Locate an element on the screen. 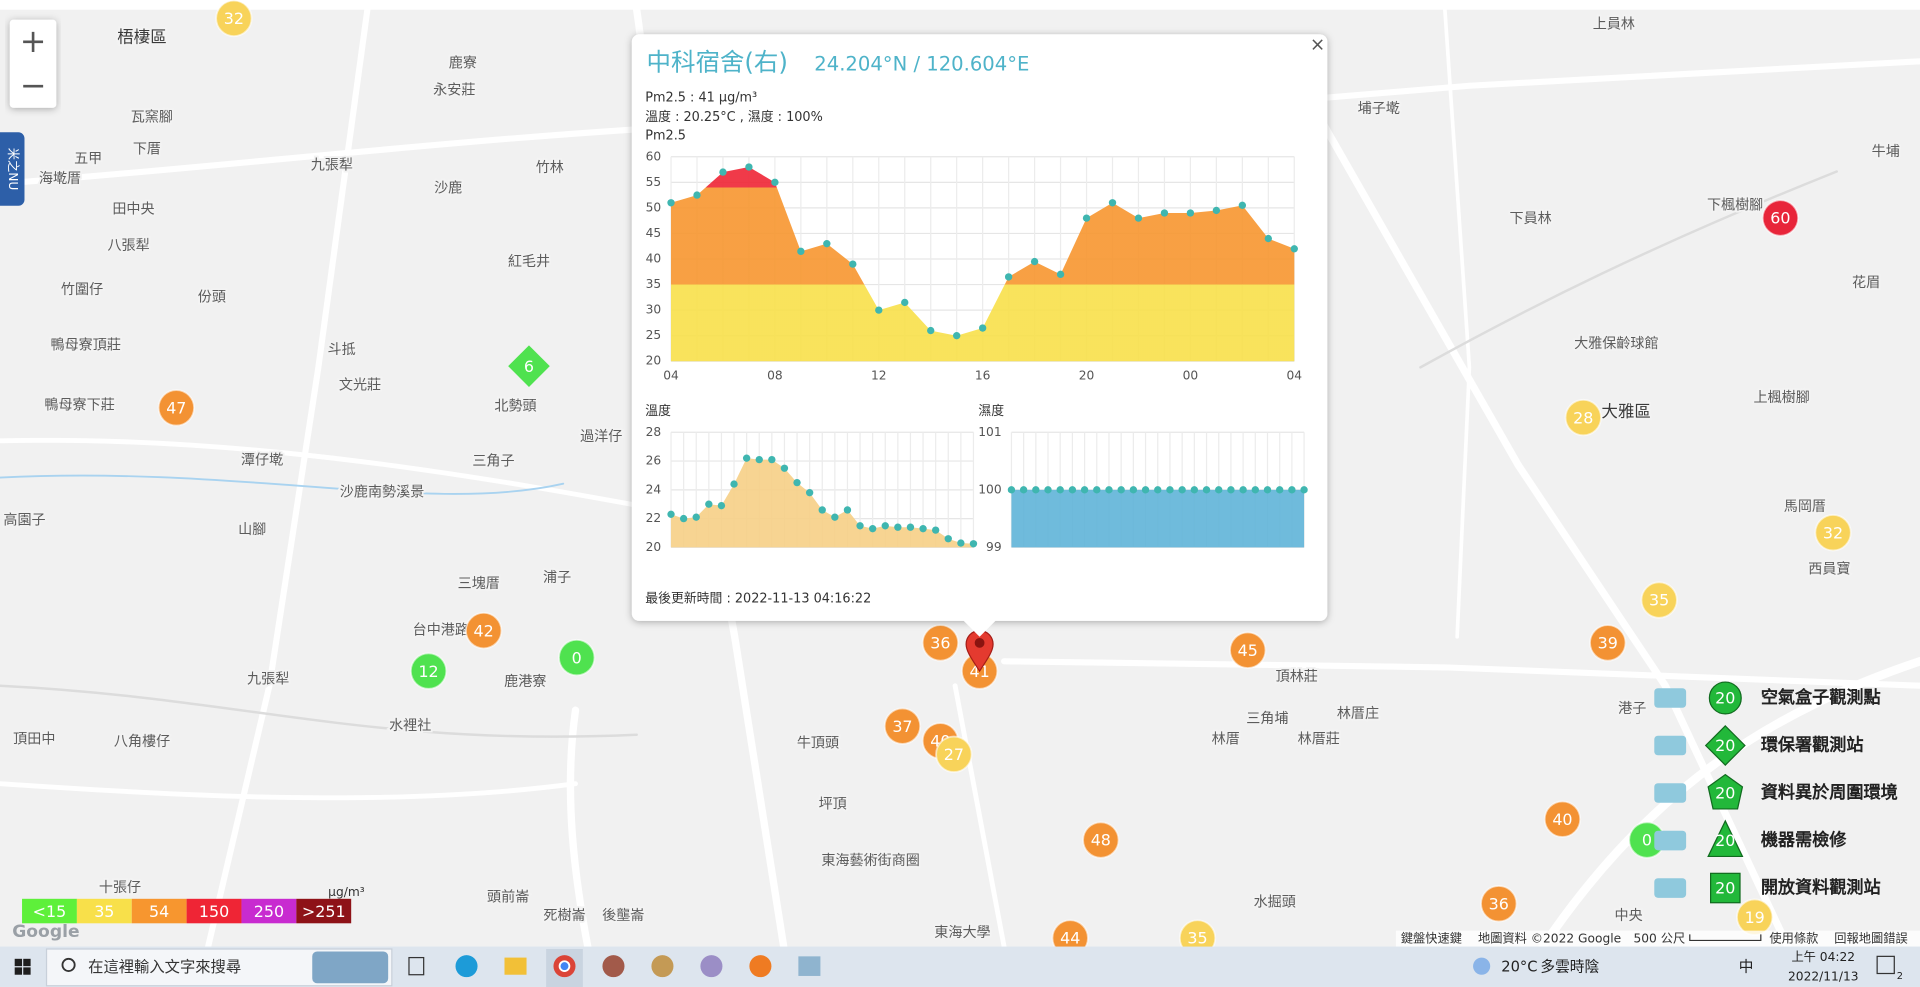 This screenshot has width=1920, height=987. aq-label: 35 is located at coordinates (104, 911).